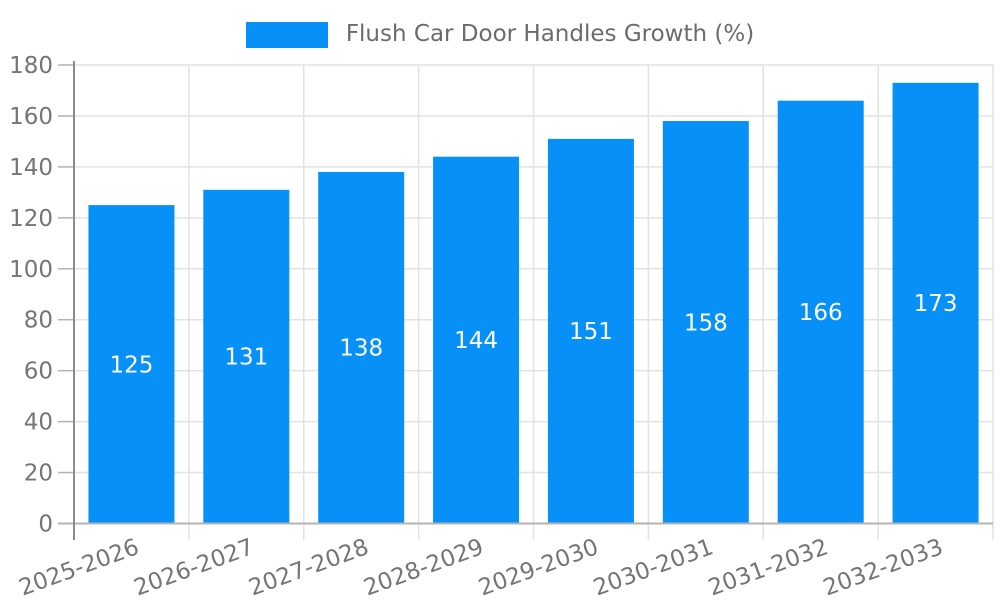  Describe the element at coordinates (38, 321) in the screenshot. I see `y-axis-tick-label: 80` at that location.